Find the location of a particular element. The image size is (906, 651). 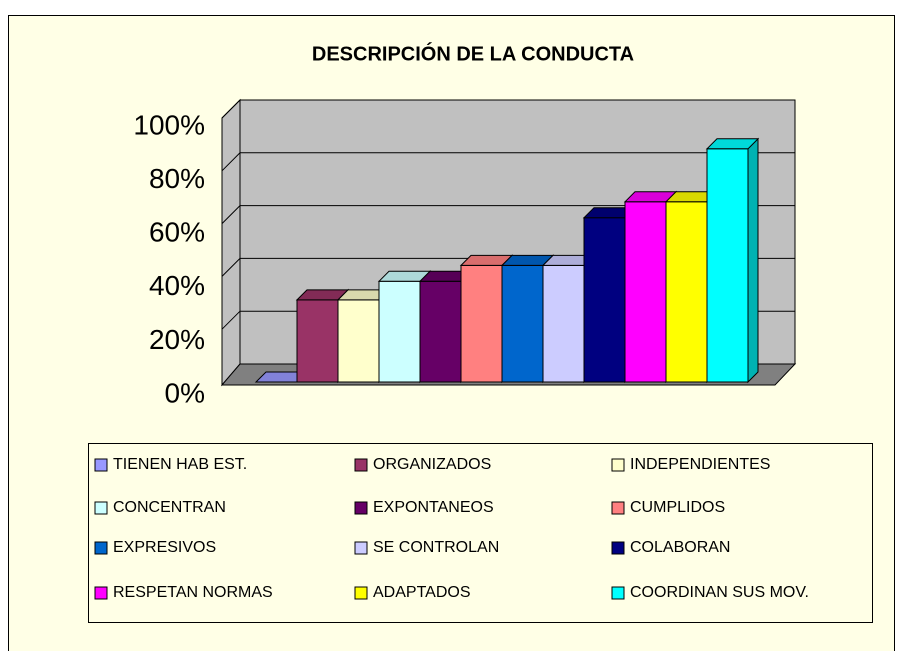

legend-label: ORGANIZADOS is located at coordinates (432, 464).